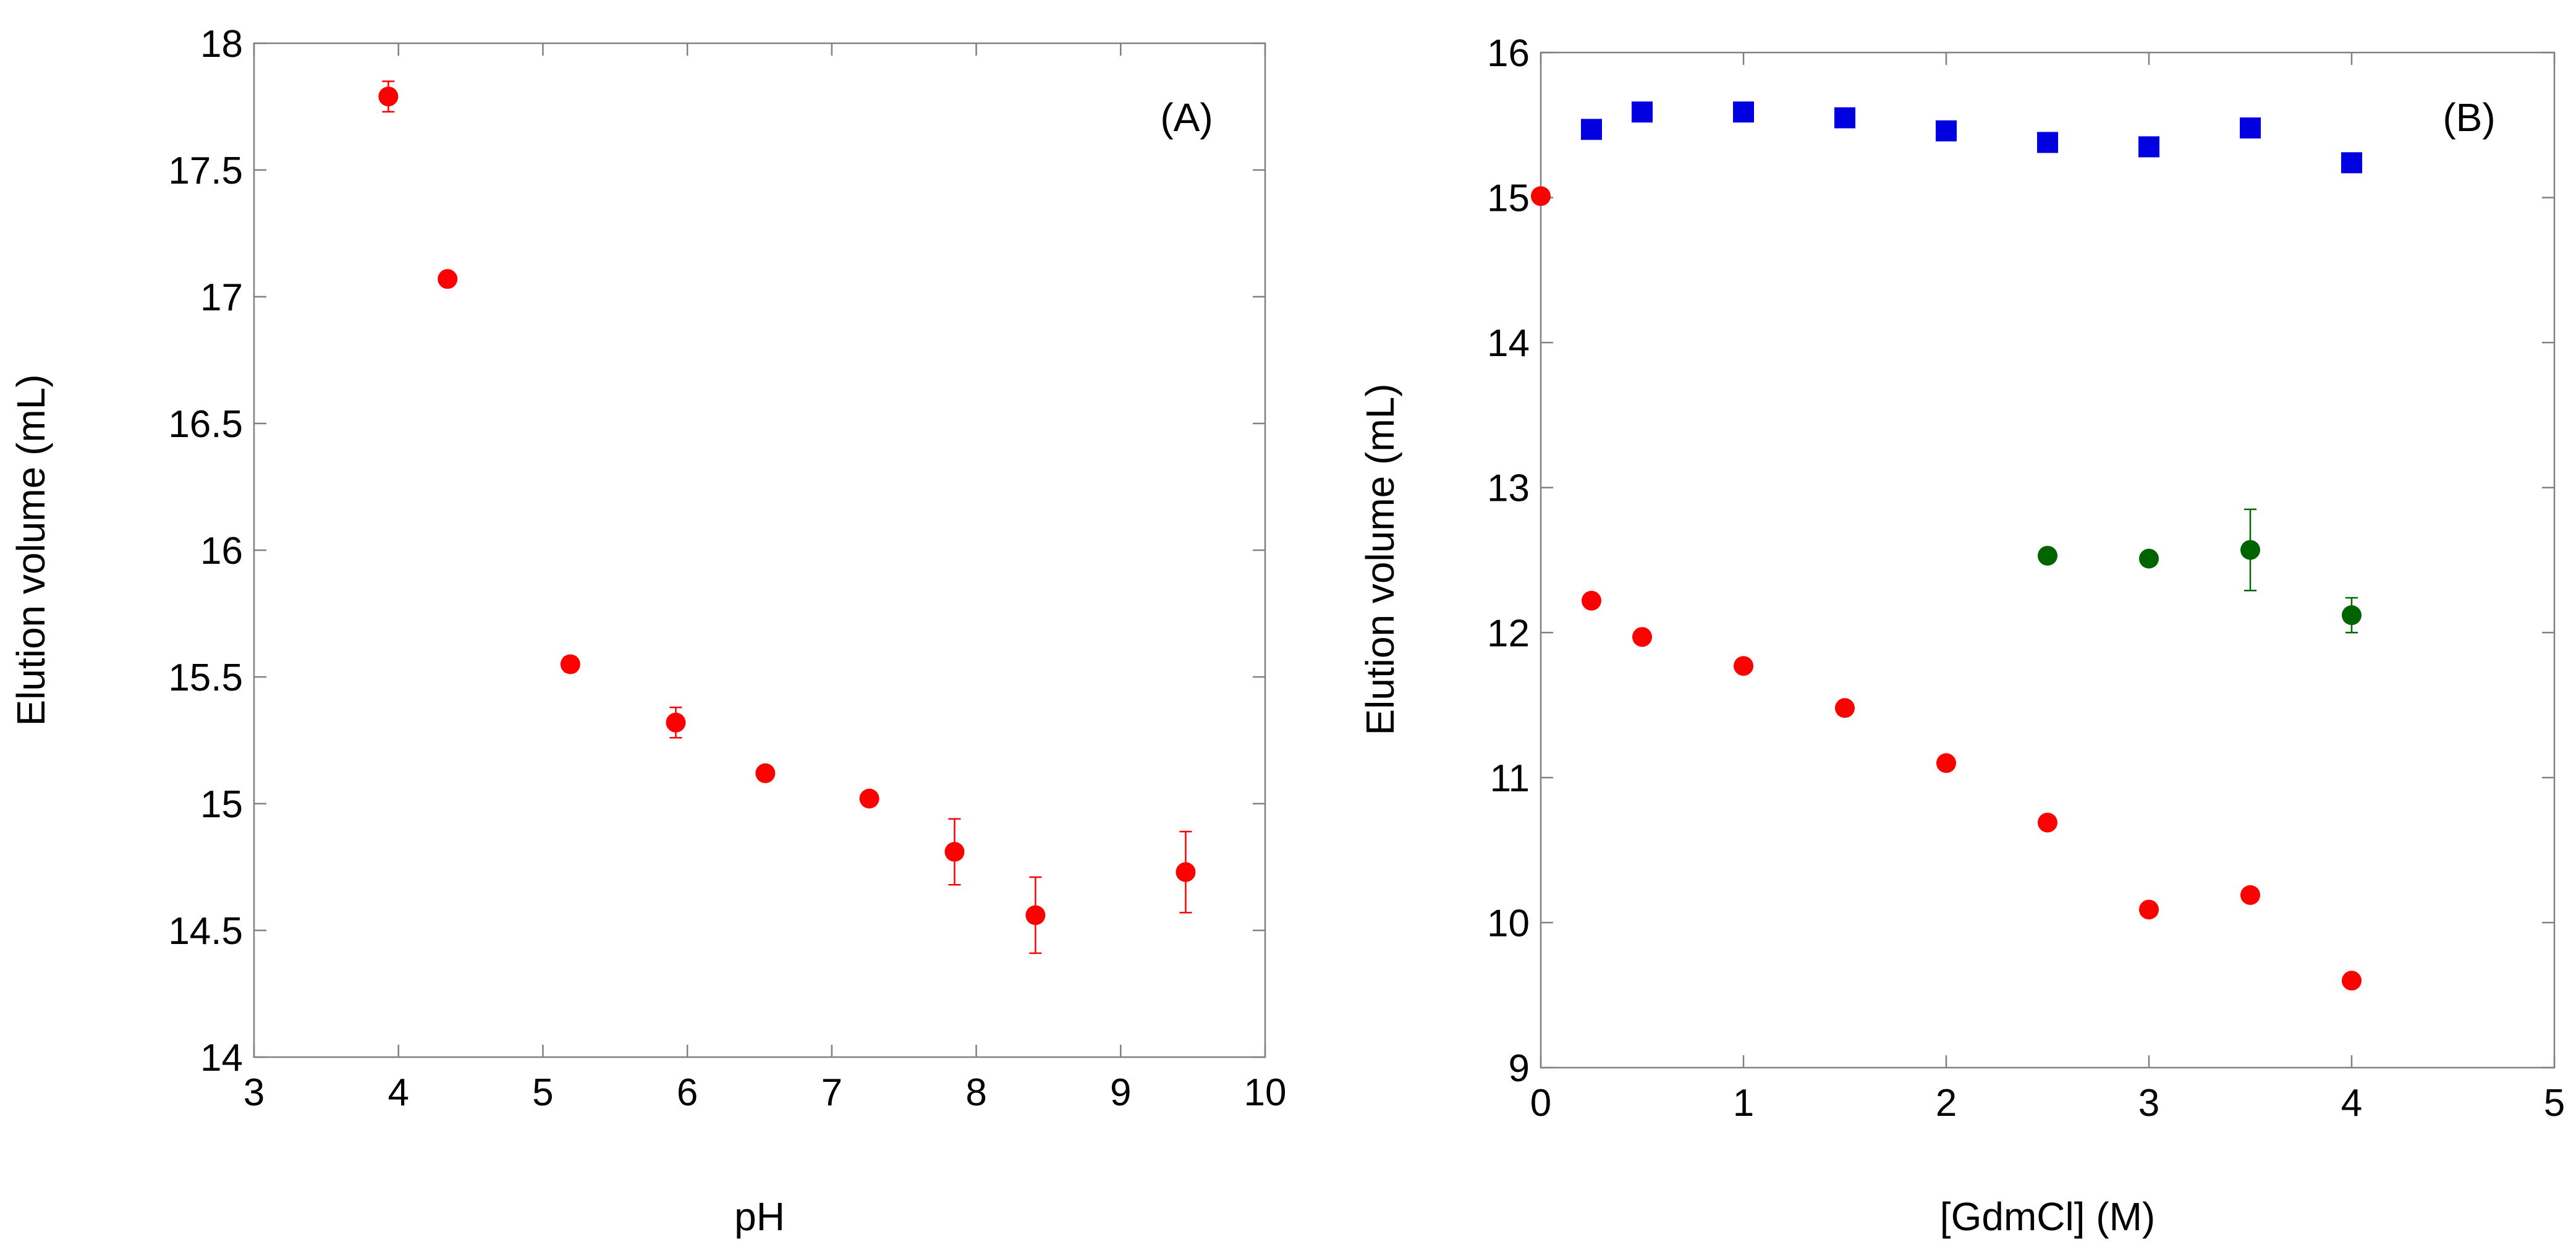  Describe the element at coordinates (2301, 571) in the screenshot. I see `panel-b-error-bars` at that location.